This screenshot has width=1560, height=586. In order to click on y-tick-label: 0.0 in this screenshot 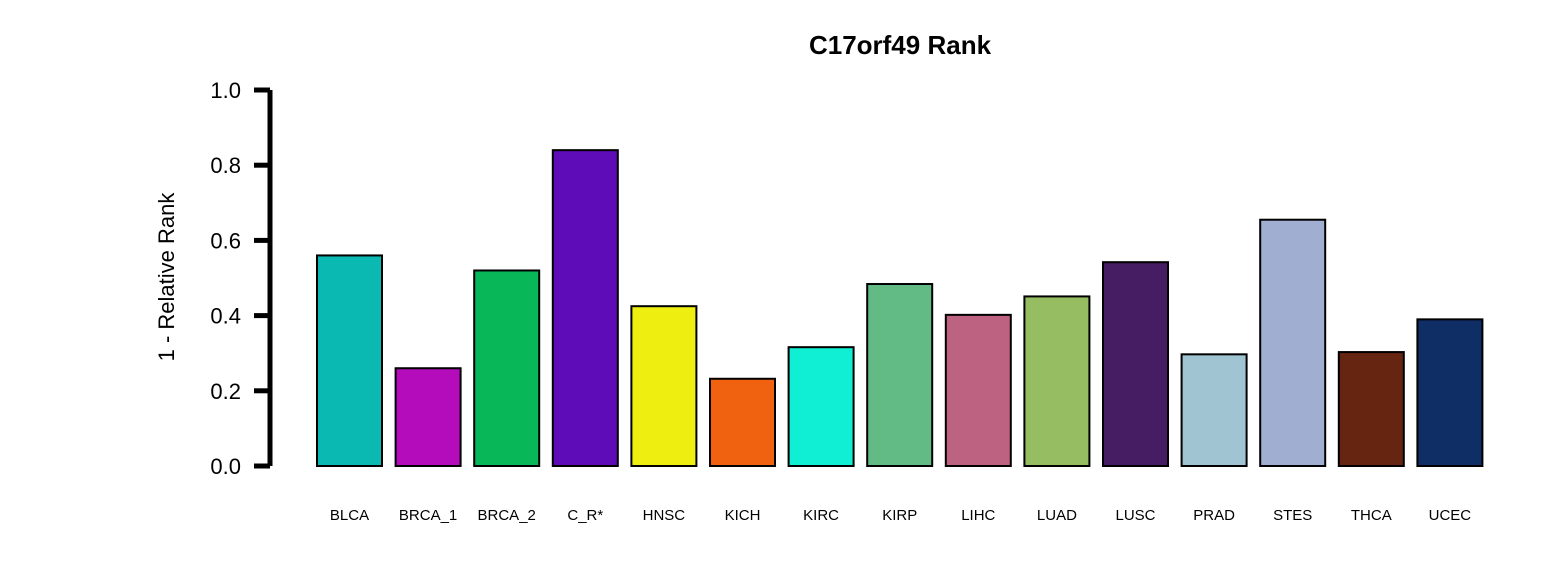, I will do `click(225, 466)`.